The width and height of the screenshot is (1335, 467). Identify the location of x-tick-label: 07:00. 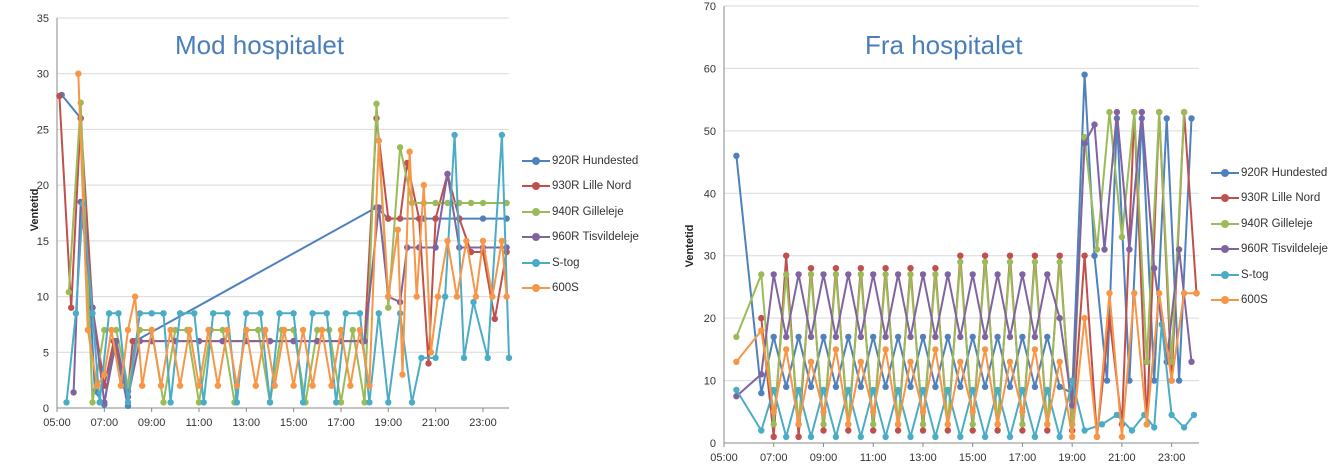
(774, 458).